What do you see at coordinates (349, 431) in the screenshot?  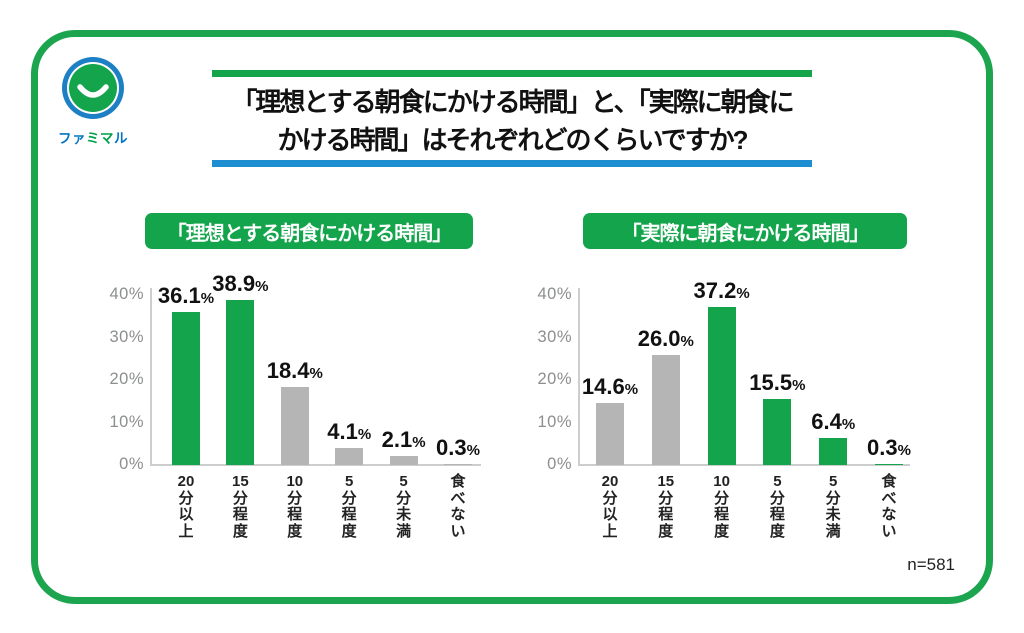 I see `bar-value-label: 4.1%` at bounding box center [349, 431].